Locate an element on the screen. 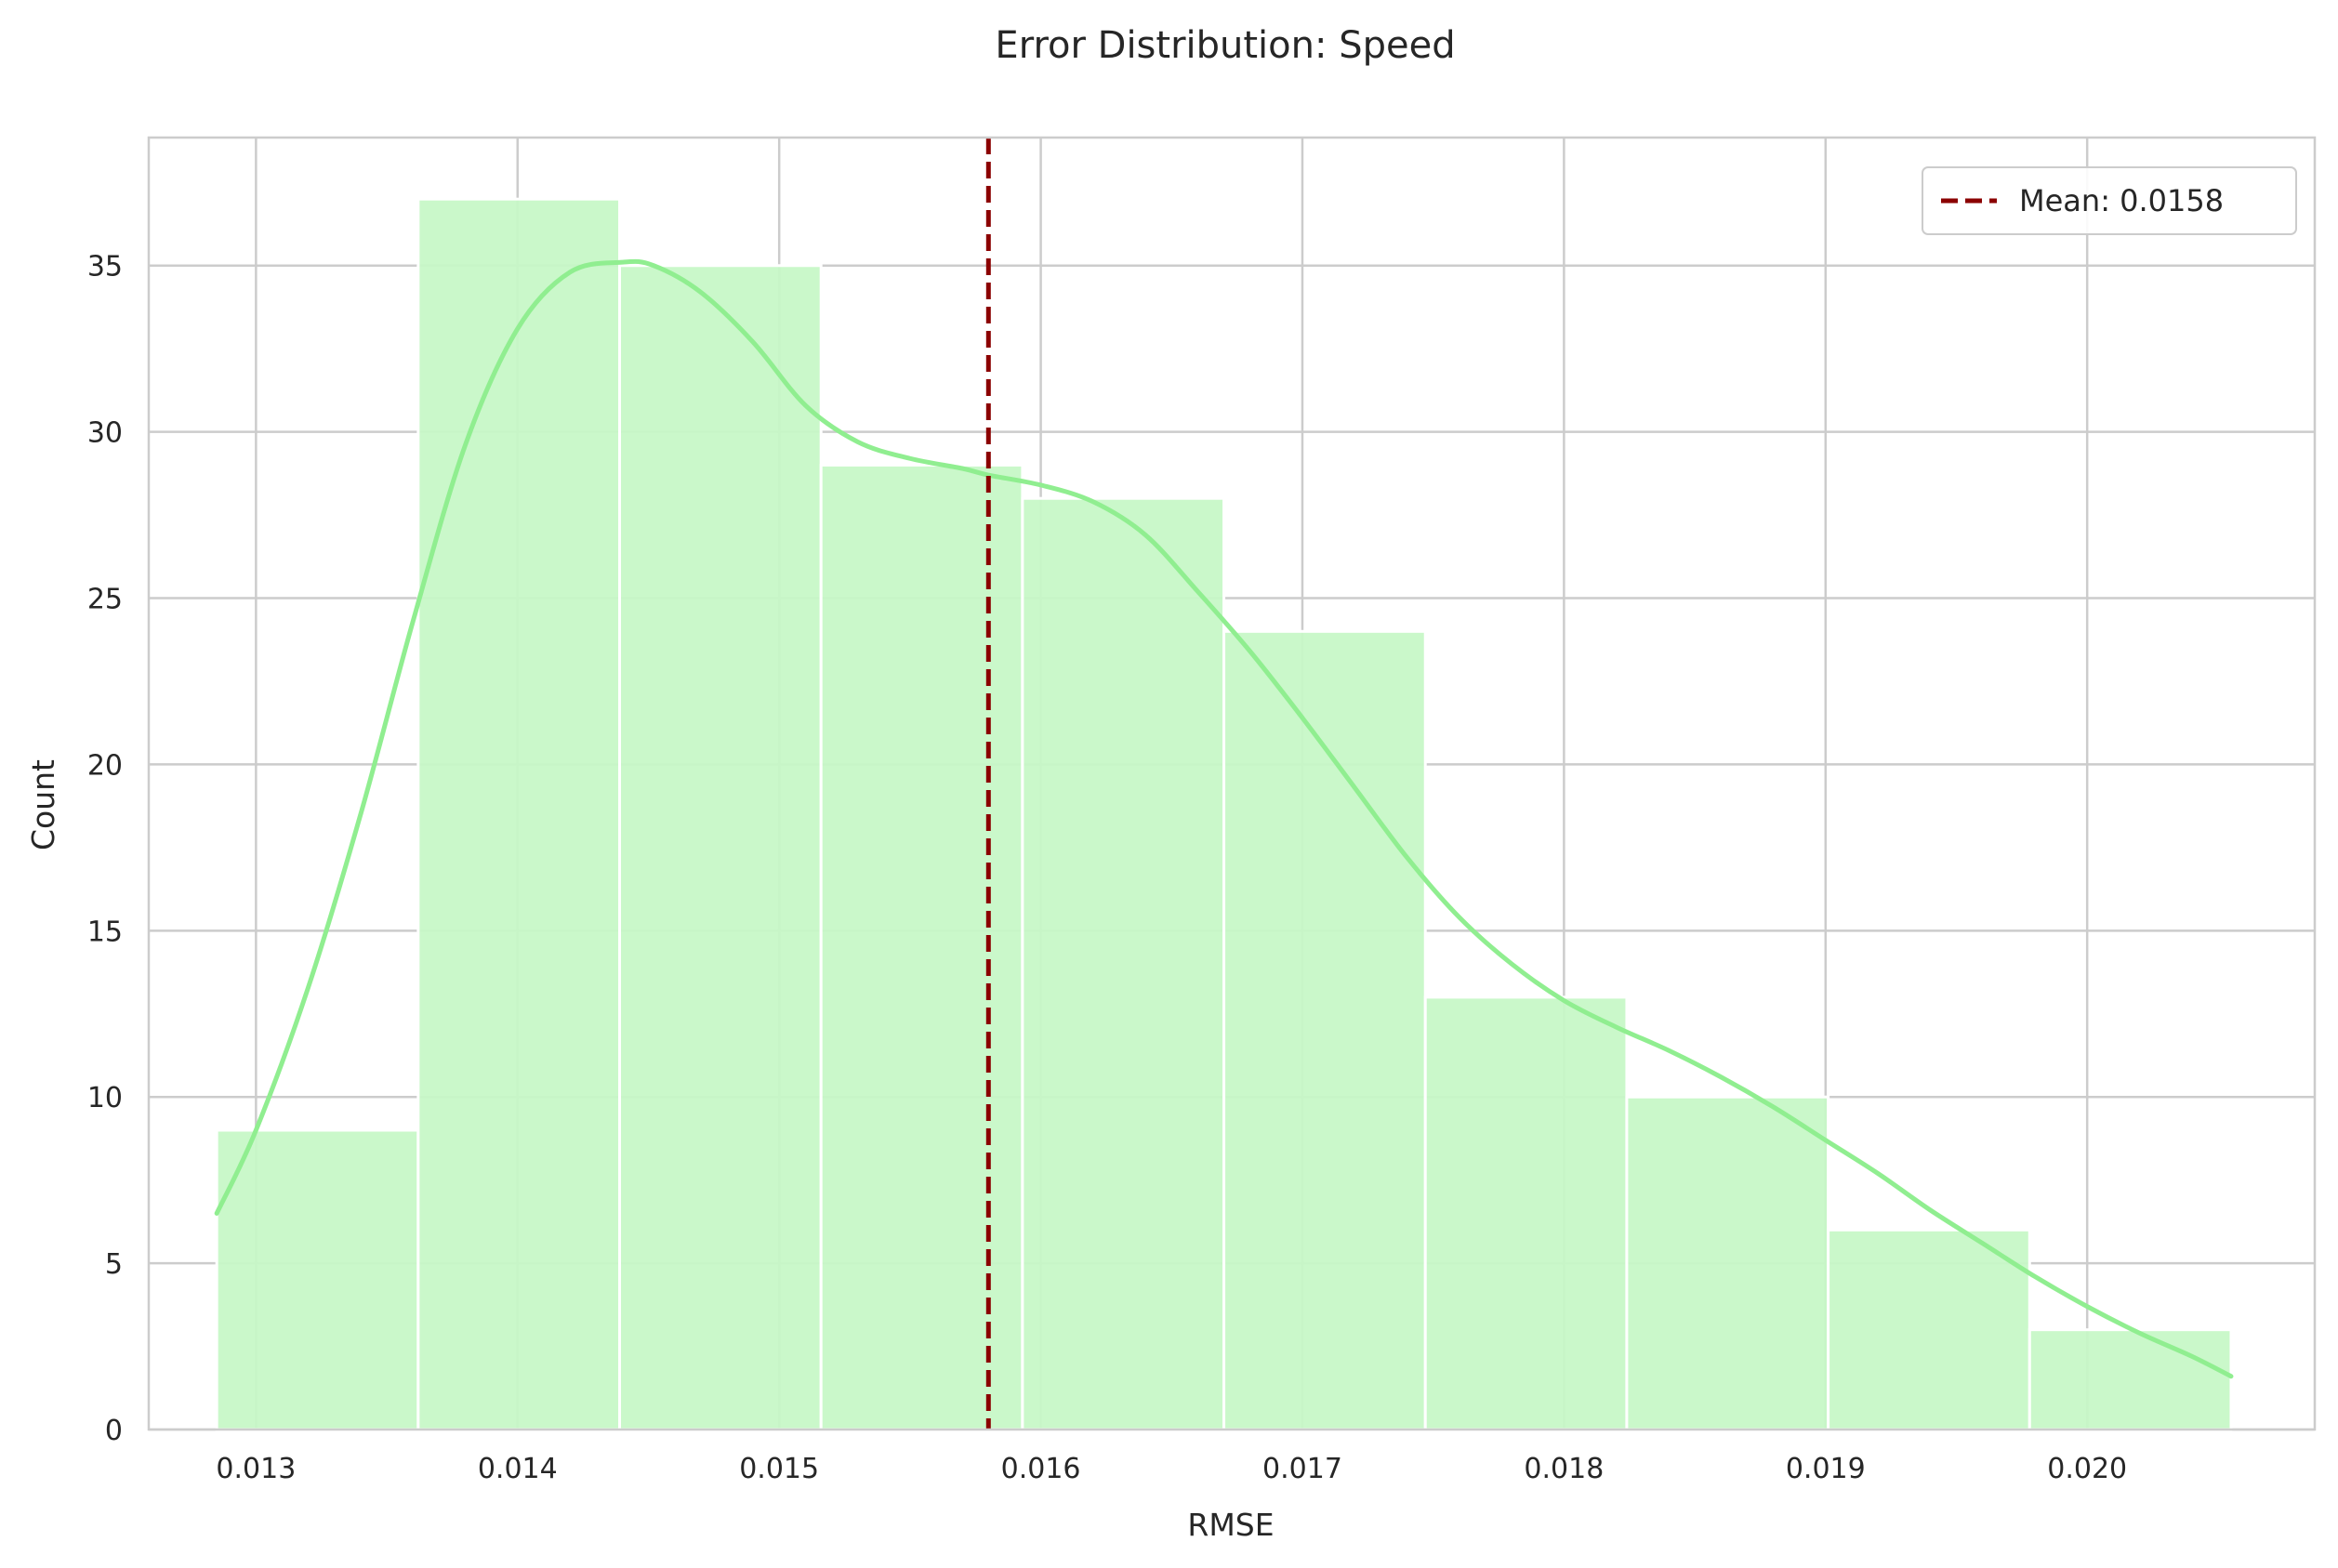 The width and height of the screenshot is (2338, 1568). y-tick-label: 15 is located at coordinates (105, 932).